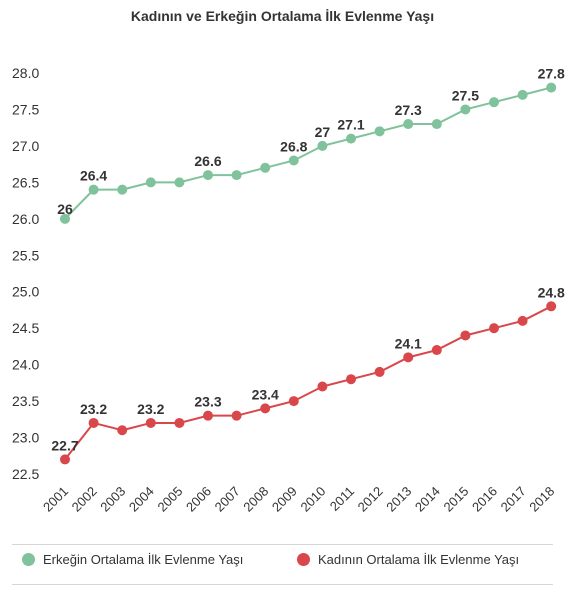  I want to click on y-tick-label: 27.0, so click(25, 146).